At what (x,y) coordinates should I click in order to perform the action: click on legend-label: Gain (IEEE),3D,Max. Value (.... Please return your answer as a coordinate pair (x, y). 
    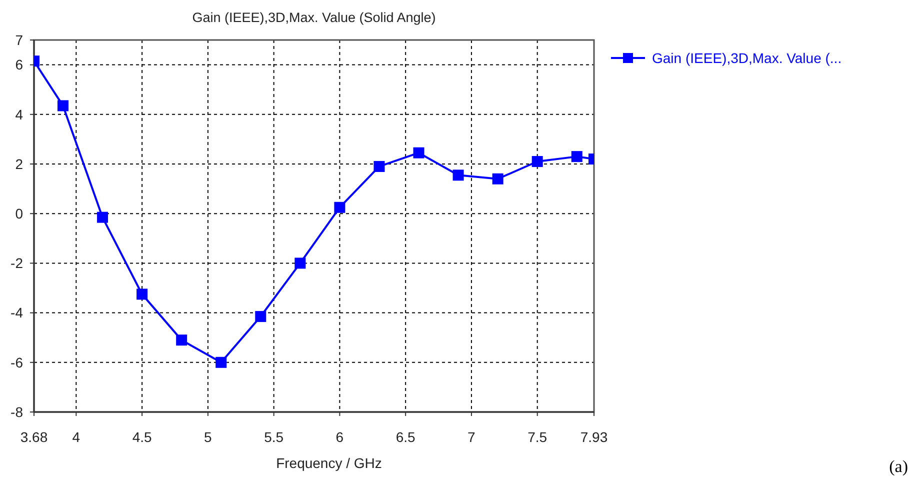
    Looking at the image, I should click on (747, 58).